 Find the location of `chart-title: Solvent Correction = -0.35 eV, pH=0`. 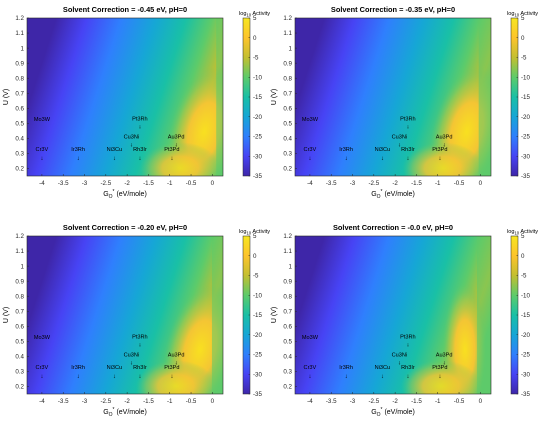

chart-title: Solvent Correction = -0.35 eV, pH=0 is located at coordinates (393, 9).